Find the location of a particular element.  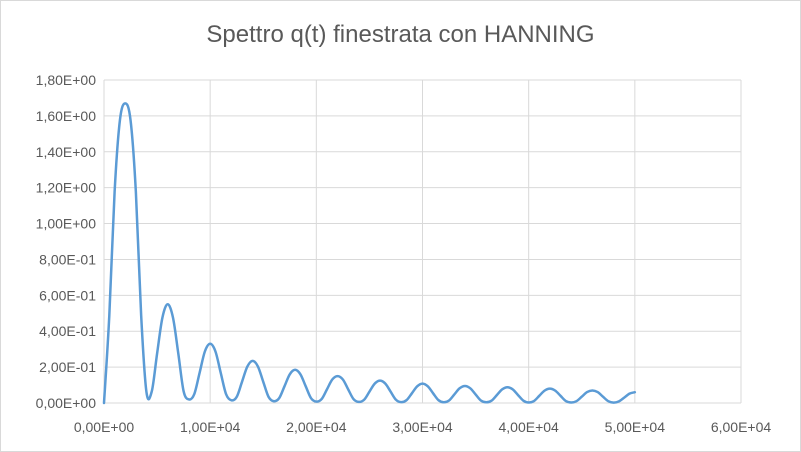

y-tick-label: 4,00E-01 is located at coordinates (67, 331).